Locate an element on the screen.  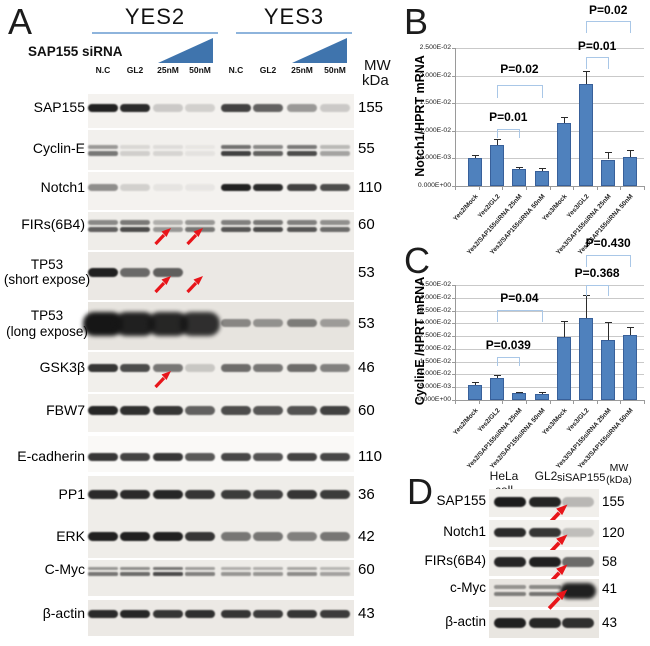
blot-row-label: ERK is located at coordinates (70, 535).